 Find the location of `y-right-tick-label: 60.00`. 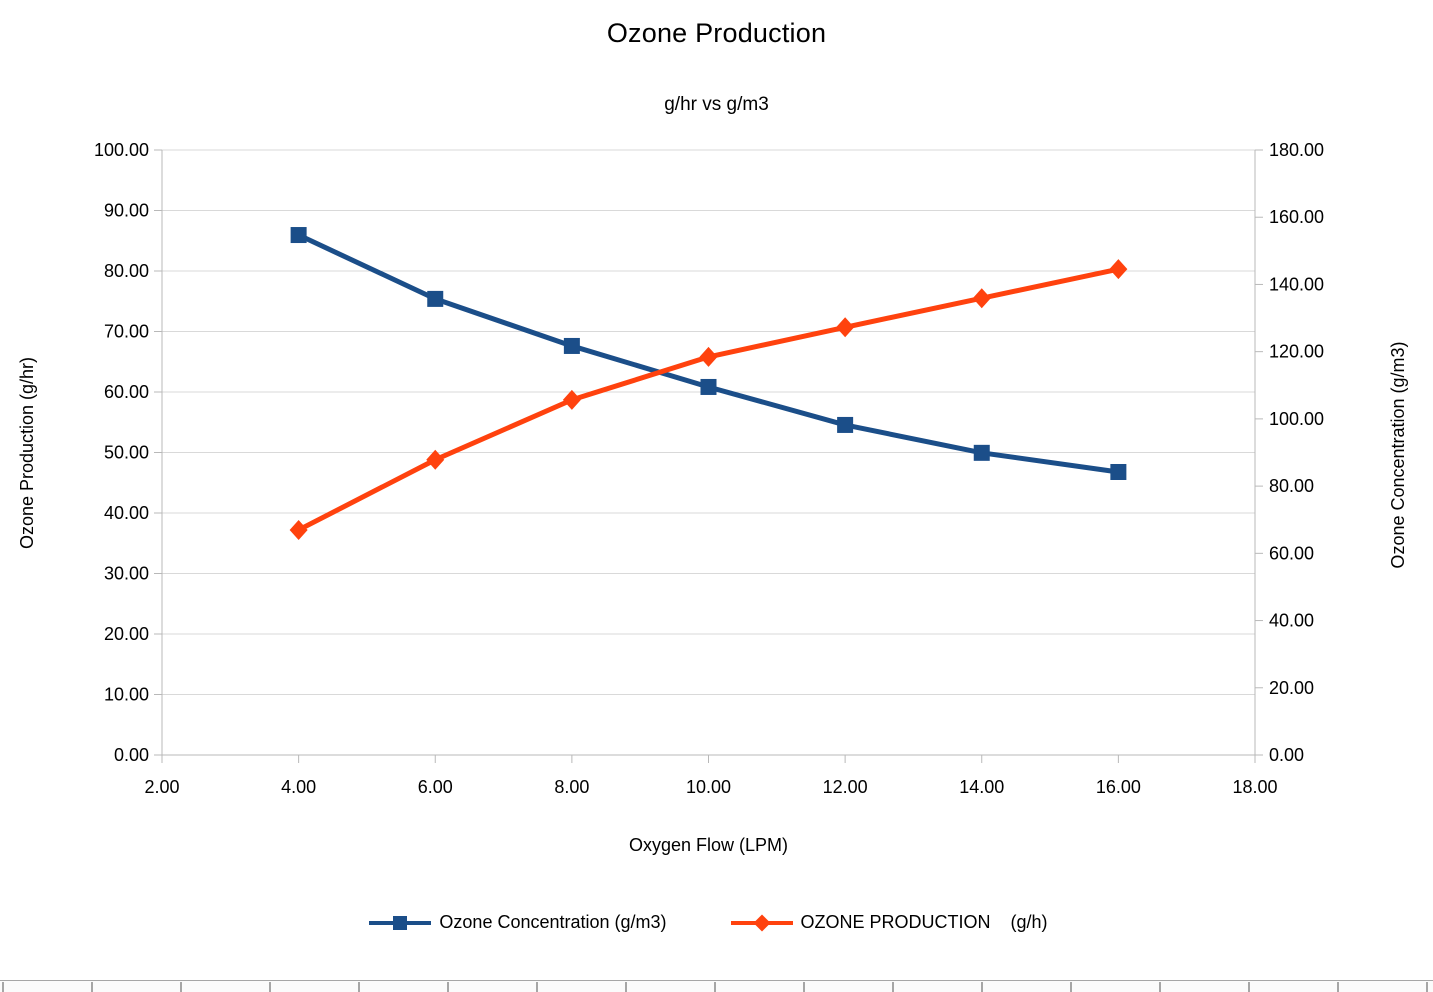

y-right-tick-label: 60.00 is located at coordinates (1291, 553).